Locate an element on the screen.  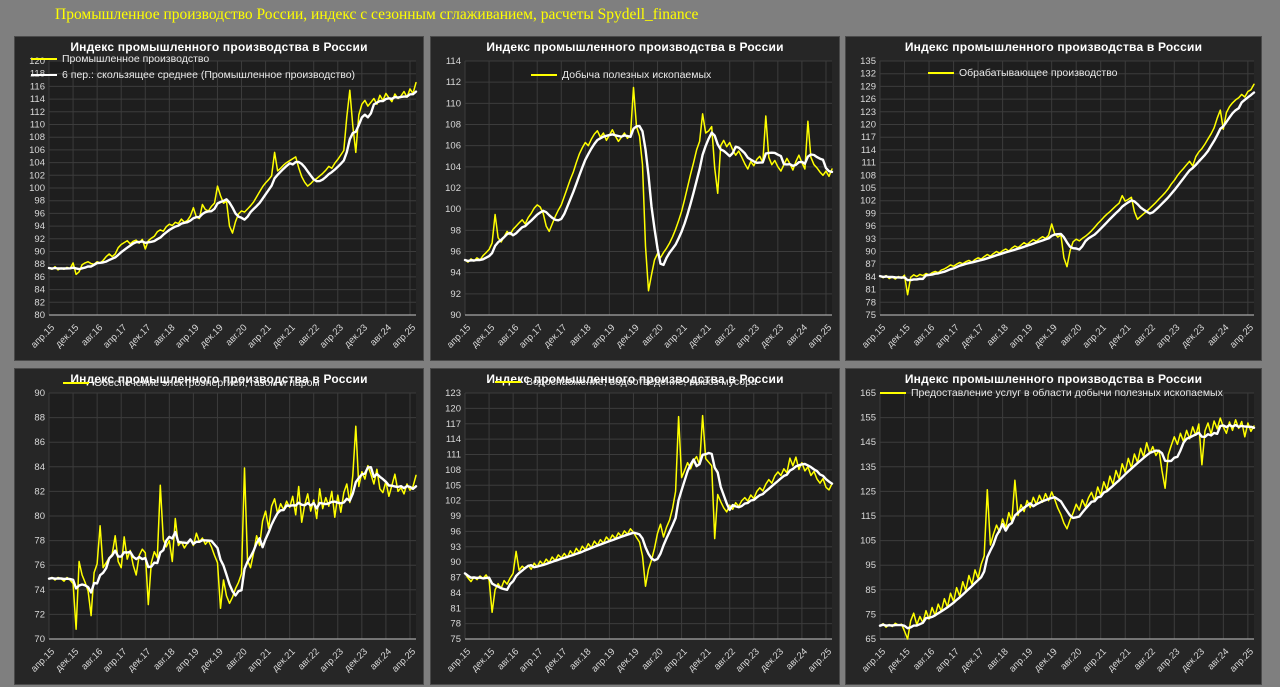
y-axis-tick-label: 85 is located at coordinates (870, 590).